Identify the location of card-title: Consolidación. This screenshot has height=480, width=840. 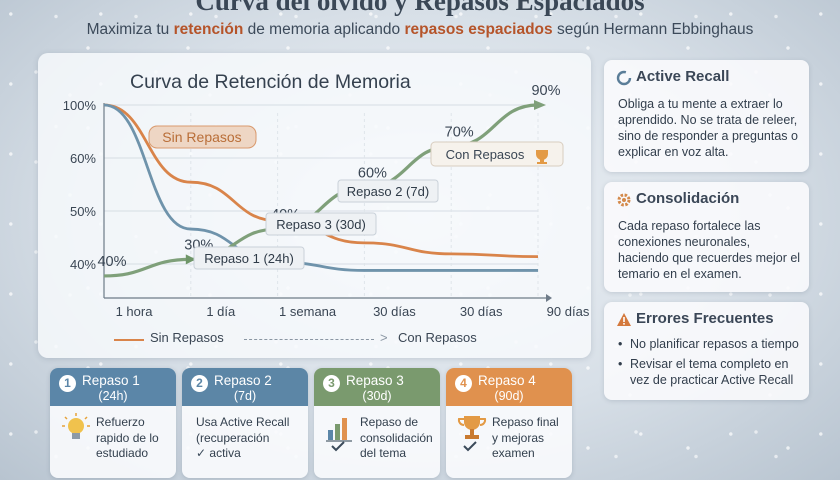
(688, 198).